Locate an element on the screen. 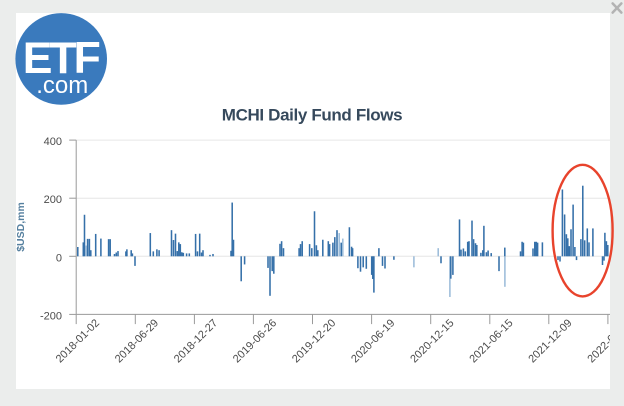 This screenshot has height=406, width=624. svg-text: $USD,mm is located at coordinates (21, 227).